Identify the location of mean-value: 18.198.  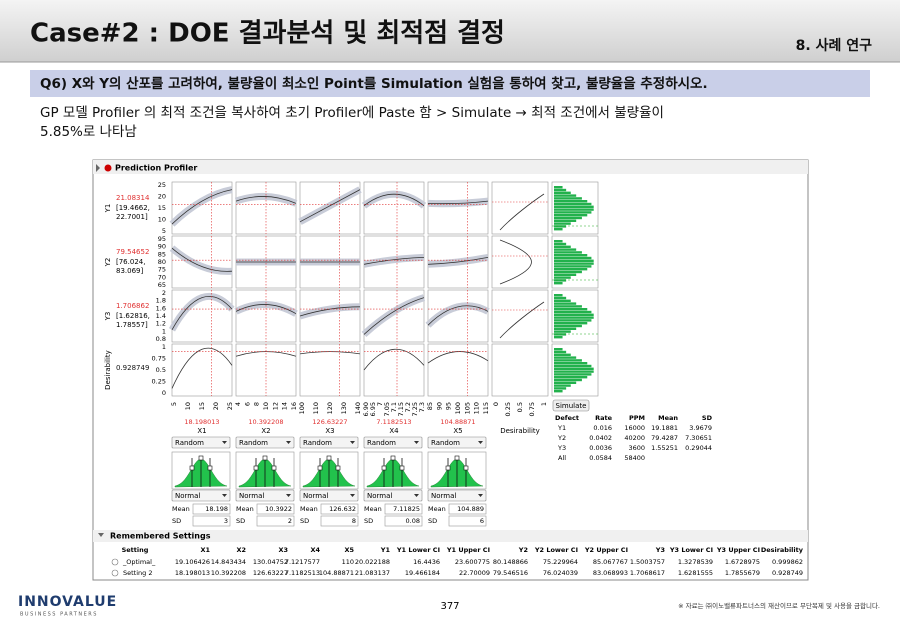
(216, 509).